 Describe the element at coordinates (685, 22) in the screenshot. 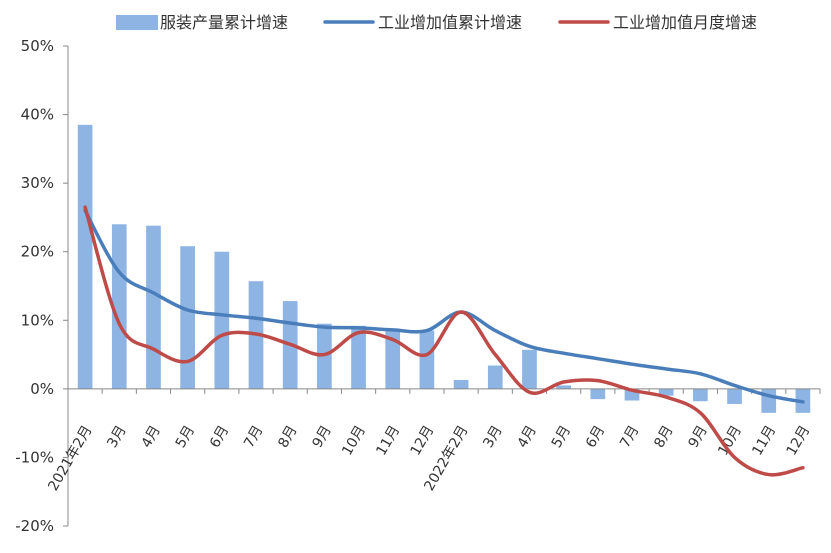

I see `legend-label: 工业增加值月度增速` at that location.